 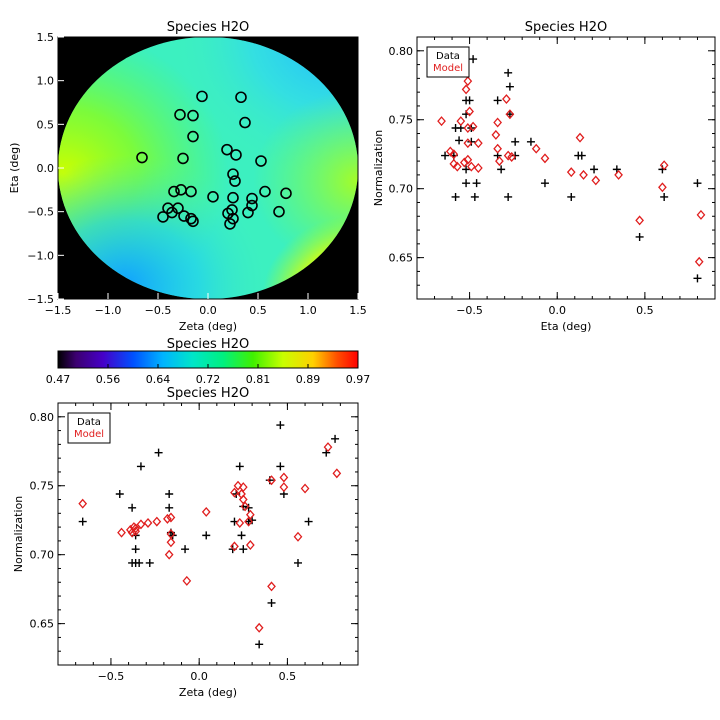 What do you see at coordinates (58, 310) in the screenshot?
I see `heatmap-xtick-label: −1.5` at bounding box center [58, 310].